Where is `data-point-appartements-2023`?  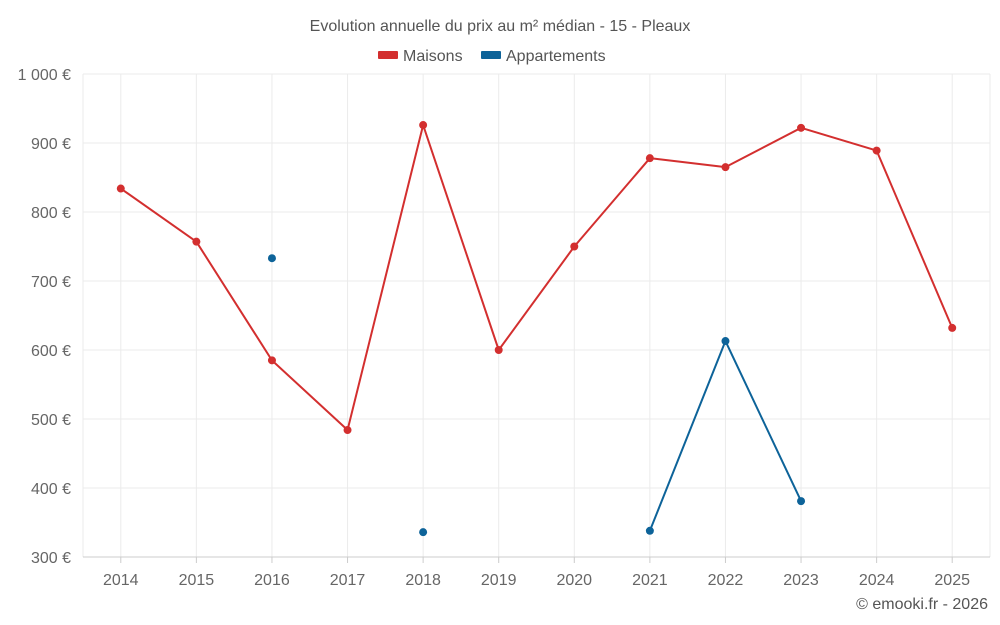 data-point-appartements-2023 is located at coordinates (801, 501).